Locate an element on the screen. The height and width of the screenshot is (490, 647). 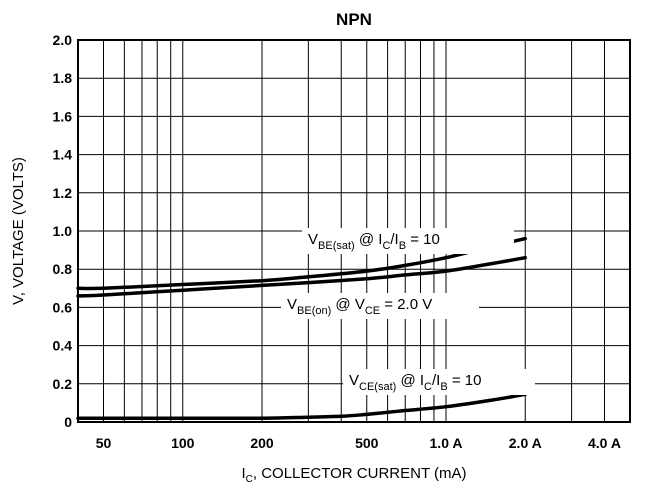
y-tick-label: 1.6 is located at coordinates (63, 116).